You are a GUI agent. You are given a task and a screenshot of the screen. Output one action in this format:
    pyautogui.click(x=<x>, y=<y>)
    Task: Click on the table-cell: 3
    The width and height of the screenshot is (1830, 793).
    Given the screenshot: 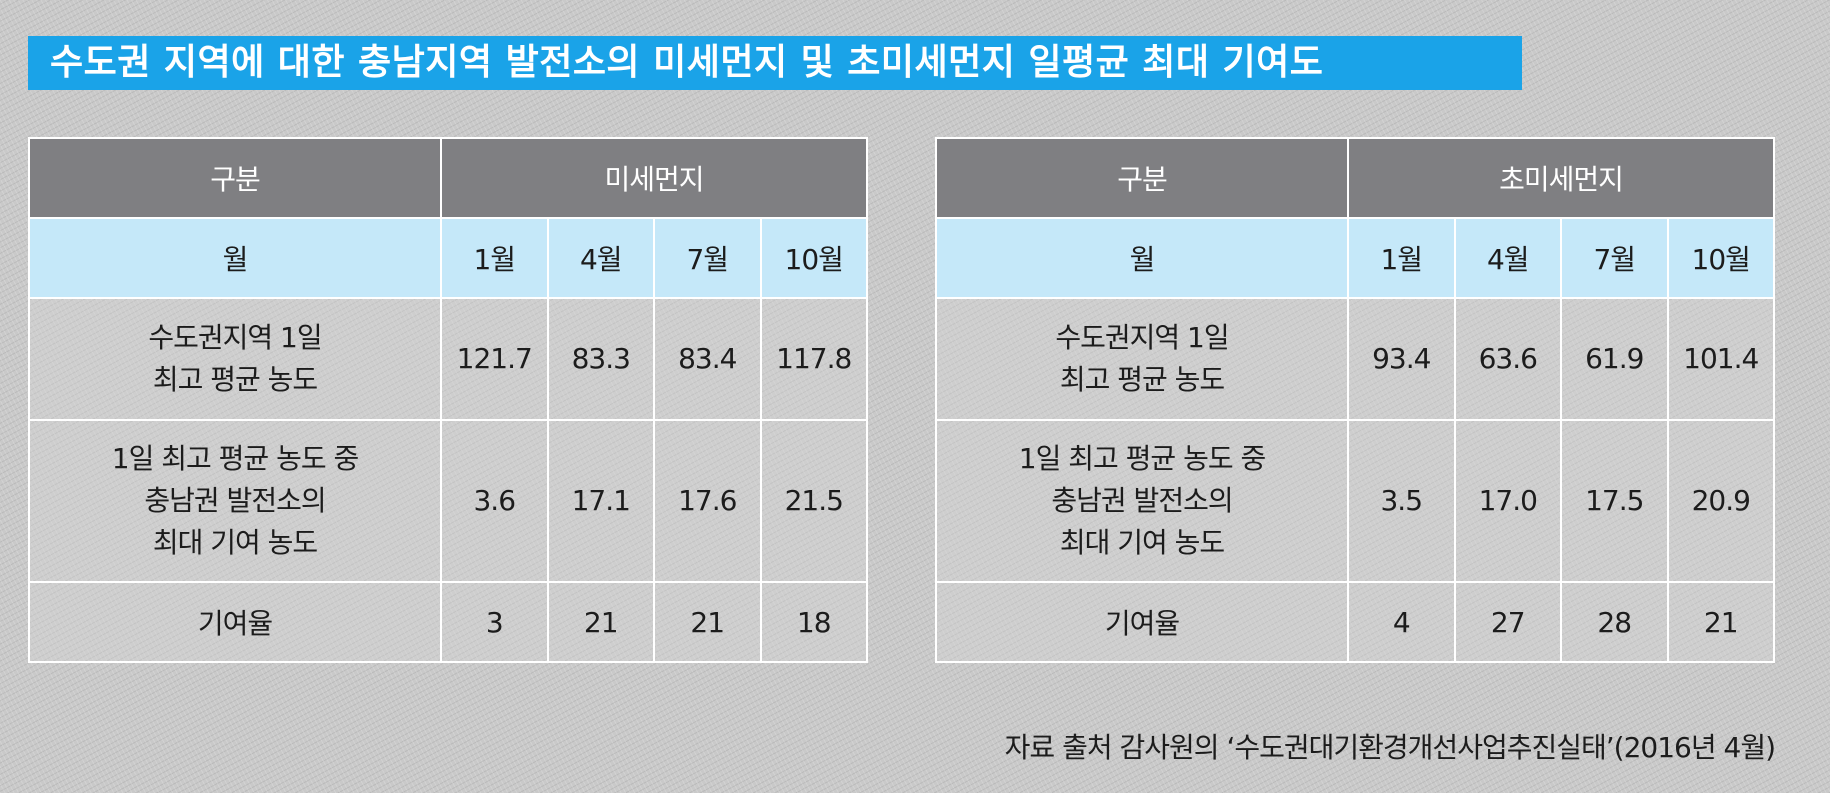 What is the action you would take?
    pyautogui.click(x=494, y=622)
    